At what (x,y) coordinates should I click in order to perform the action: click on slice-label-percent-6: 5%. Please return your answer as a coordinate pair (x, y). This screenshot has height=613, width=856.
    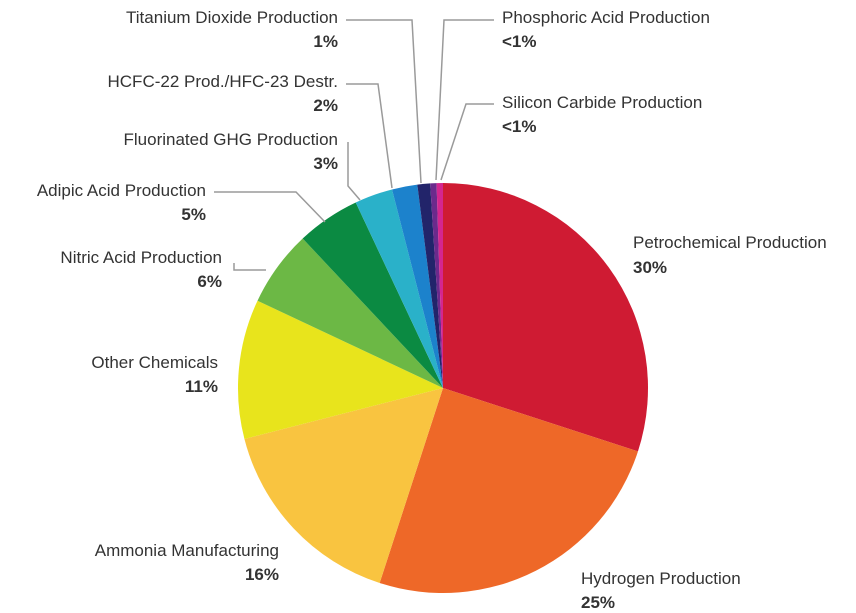
    Looking at the image, I should click on (193, 214).